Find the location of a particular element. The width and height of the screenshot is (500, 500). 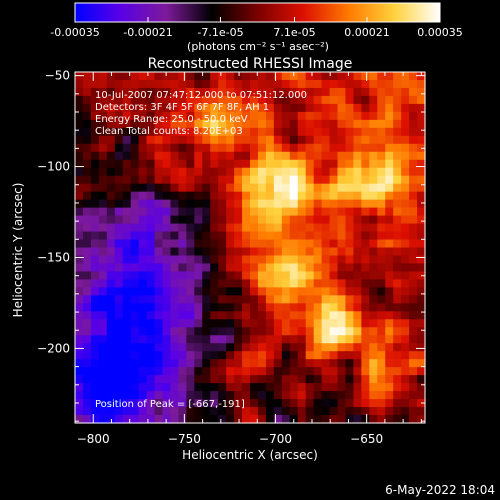

peak-position-label: Position of Peak = [-667,-191] is located at coordinates (170, 404).